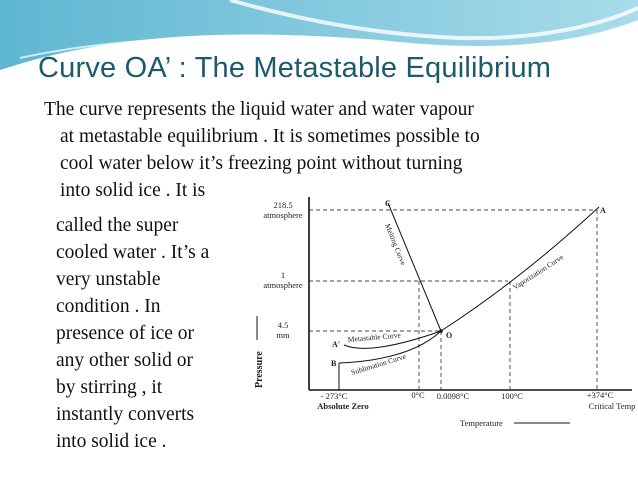  Describe the element at coordinates (259, 369) in the screenshot. I see `pressure-axis-label: Pressure` at that location.